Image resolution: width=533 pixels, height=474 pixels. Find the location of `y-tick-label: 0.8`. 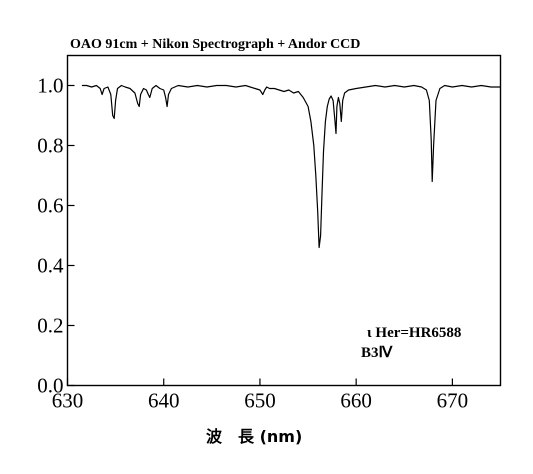

y-tick-label: 0.8 is located at coordinates (50, 146).